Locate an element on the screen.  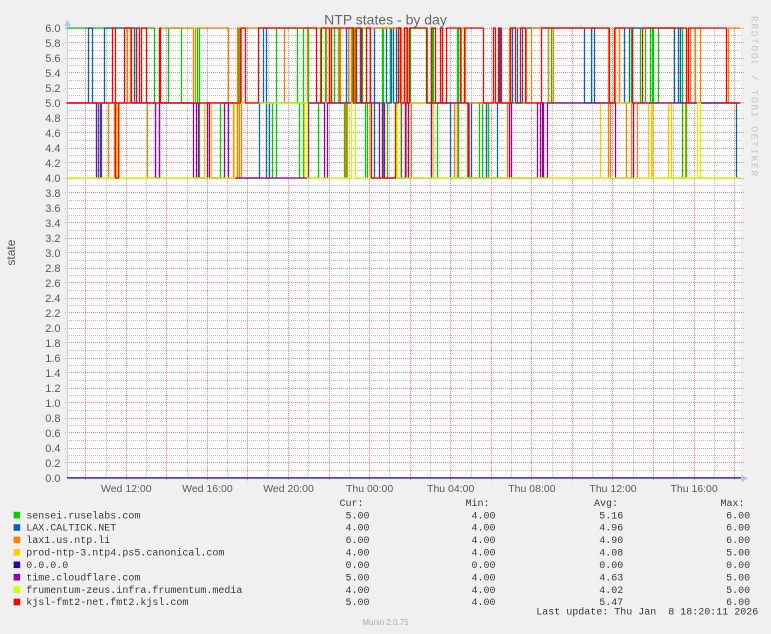
svg-text: Wed 20:00 is located at coordinates (288, 489).